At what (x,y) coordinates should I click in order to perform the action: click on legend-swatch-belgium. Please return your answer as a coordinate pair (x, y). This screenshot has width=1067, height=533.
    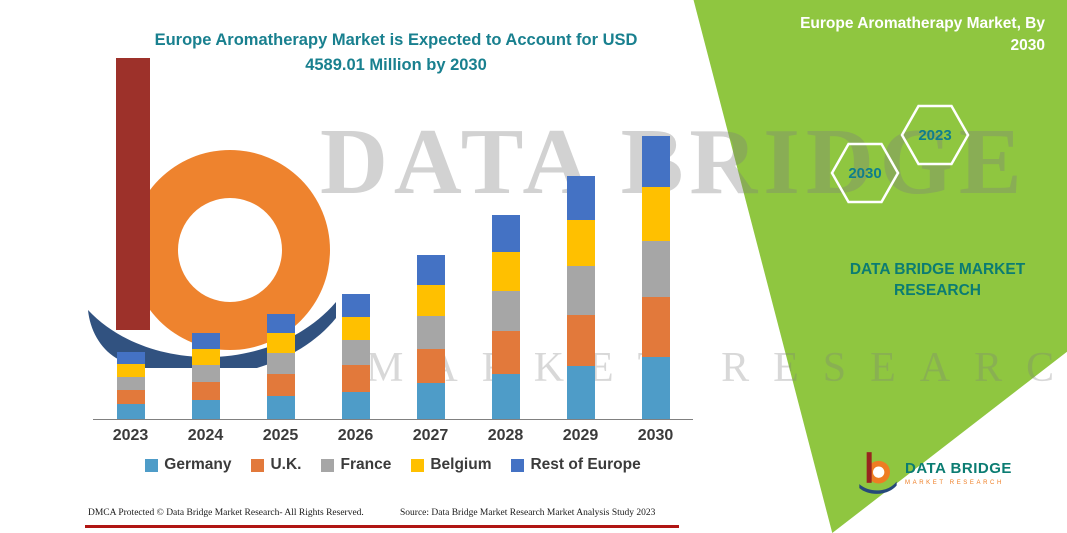
    Looking at the image, I should click on (418, 465).